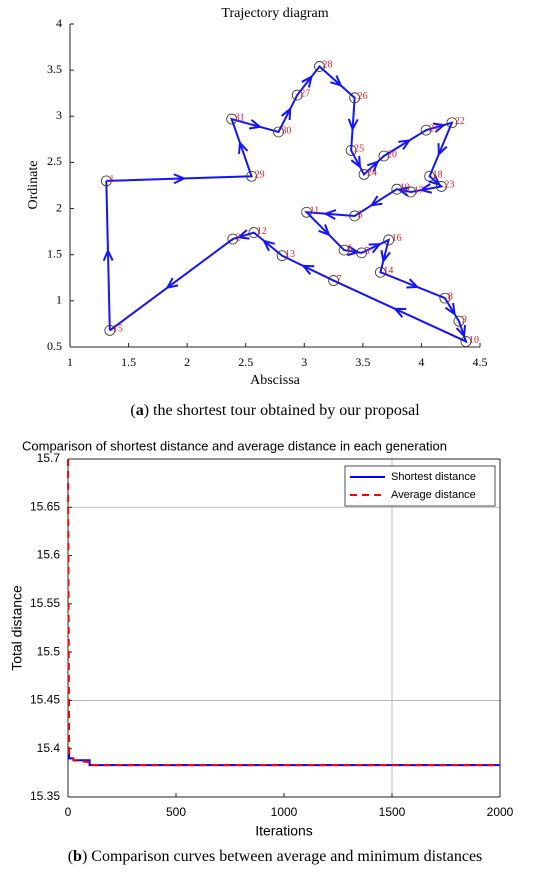 The height and width of the screenshot is (874, 550). Describe the element at coordinates (111, 179) in the screenshot. I see `city-label: 1` at that location.